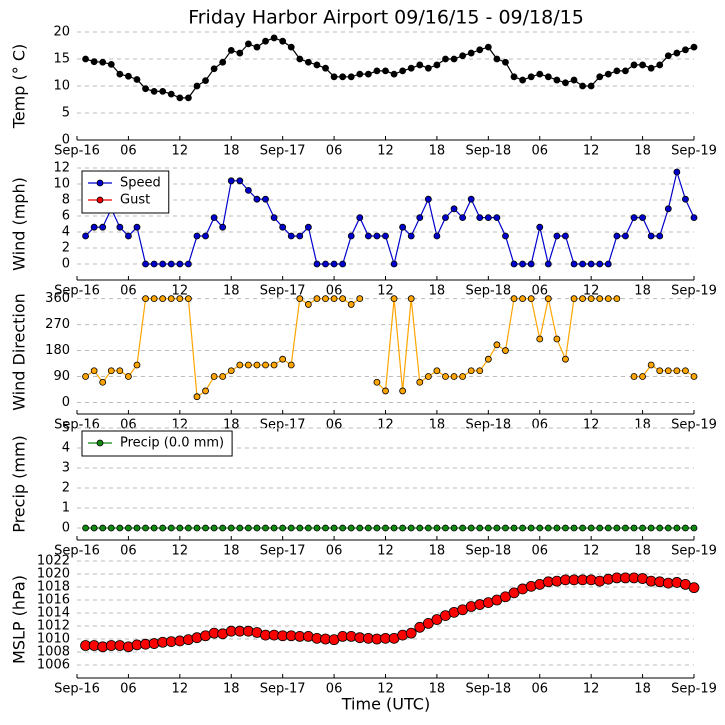 Image resolution: width=725 pixels, height=725 pixels. Describe the element at coordinates (53, 587) in the screenshot. I see `y-tick-label: 1018` at that location.